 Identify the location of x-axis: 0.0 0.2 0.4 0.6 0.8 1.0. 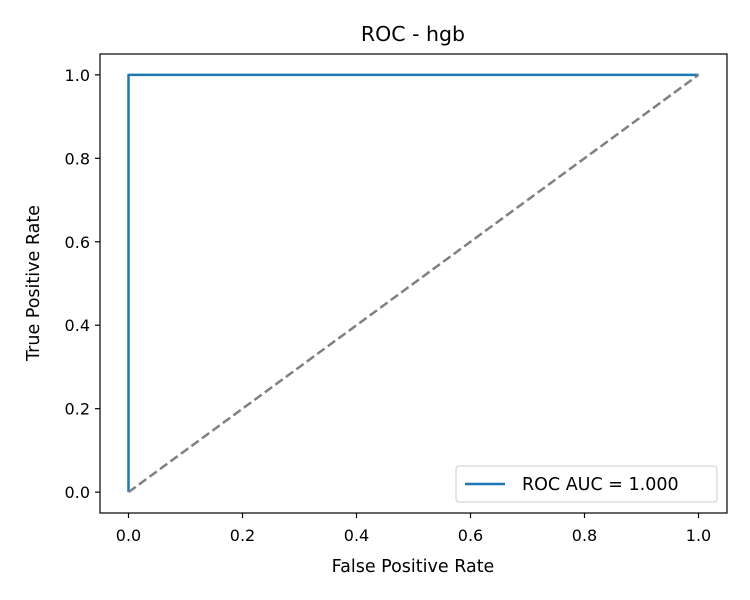
(413, 529).